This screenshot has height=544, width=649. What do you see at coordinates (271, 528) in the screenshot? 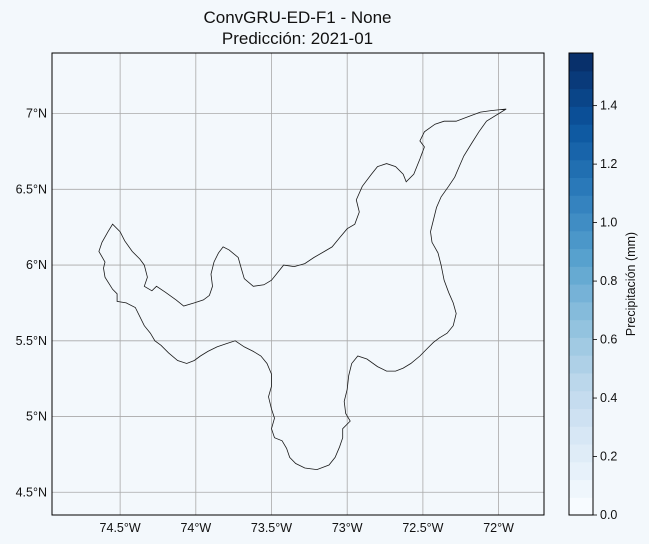
I see `lon-tick-label: 73.5°W` at bounding box center [271, 528].